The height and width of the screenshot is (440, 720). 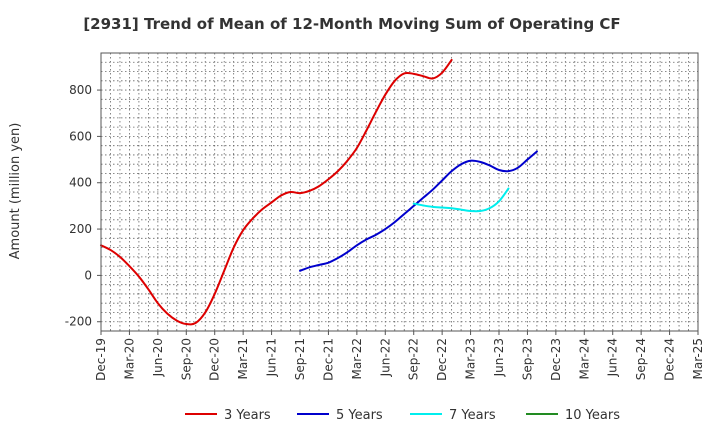 What do you see at coordinates (186, 359) in the screenshot?
I see `x-tick-label: Sep-20` at bounding box center [186, 359].